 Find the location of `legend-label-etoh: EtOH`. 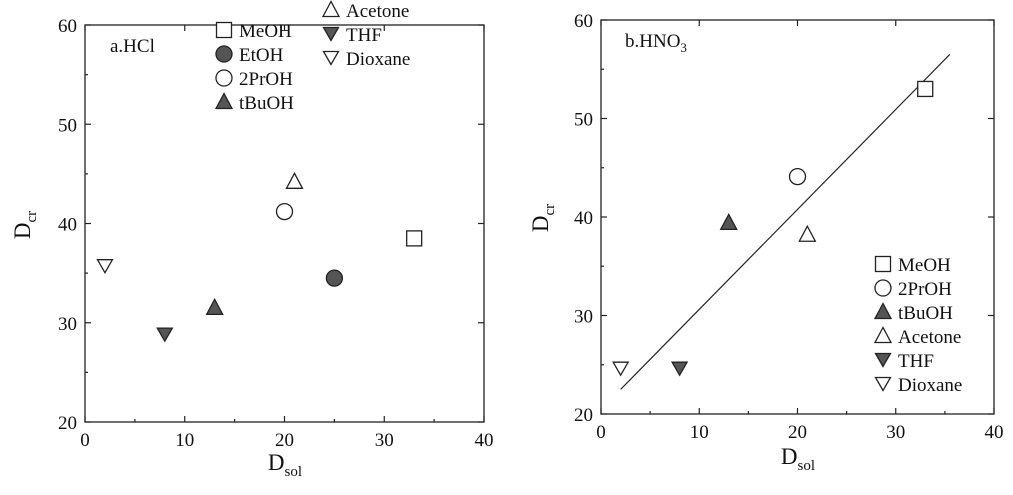

legend-label-etoh: EtOH is located at coordinates (261, 55).